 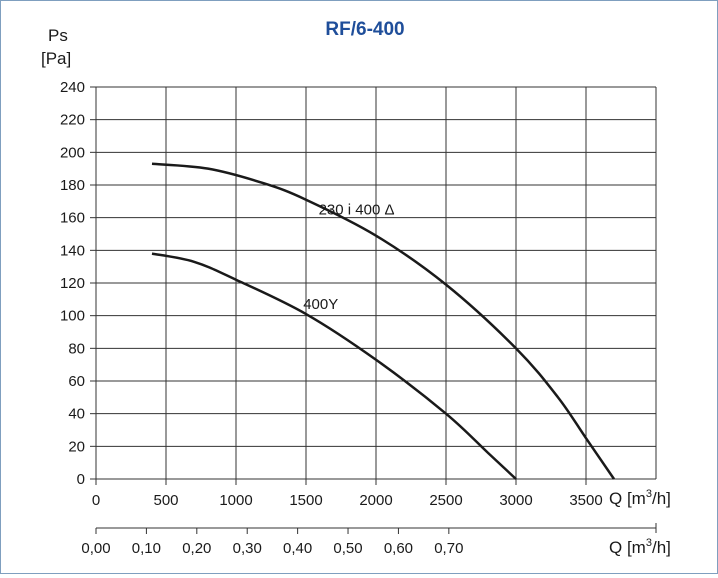 I want to click on x2-tick-label: 0,30, so click(x=247, y=548).